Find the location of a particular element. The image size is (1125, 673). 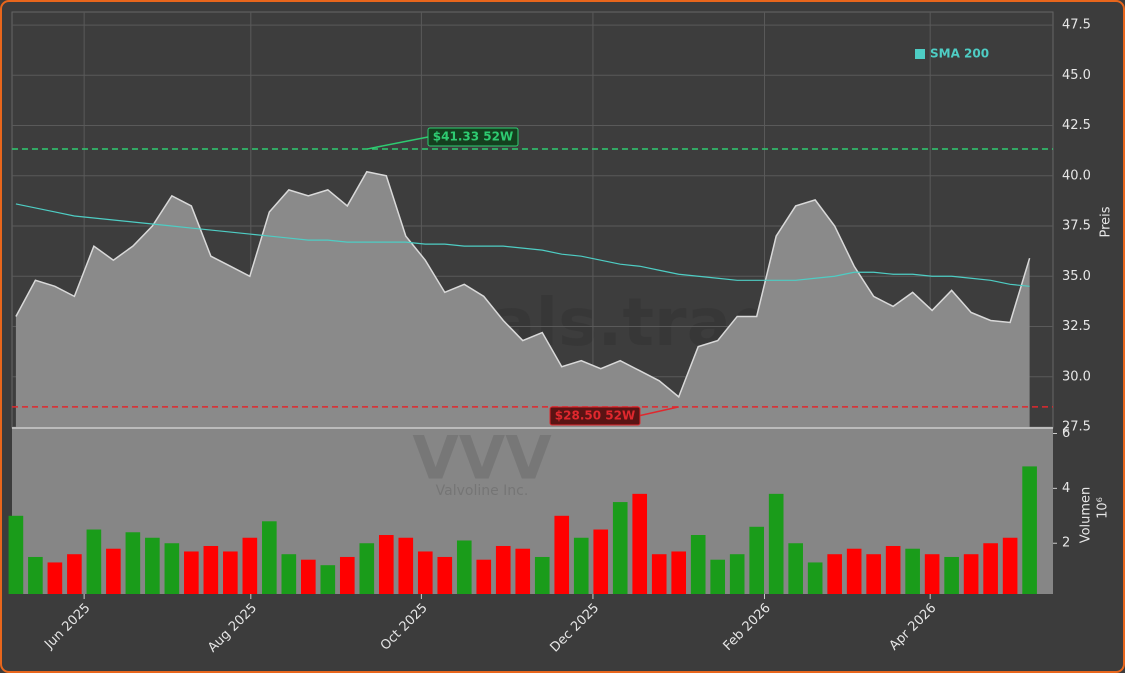

y-tick-label: 27.5 is located at coordinates (1076, 426).